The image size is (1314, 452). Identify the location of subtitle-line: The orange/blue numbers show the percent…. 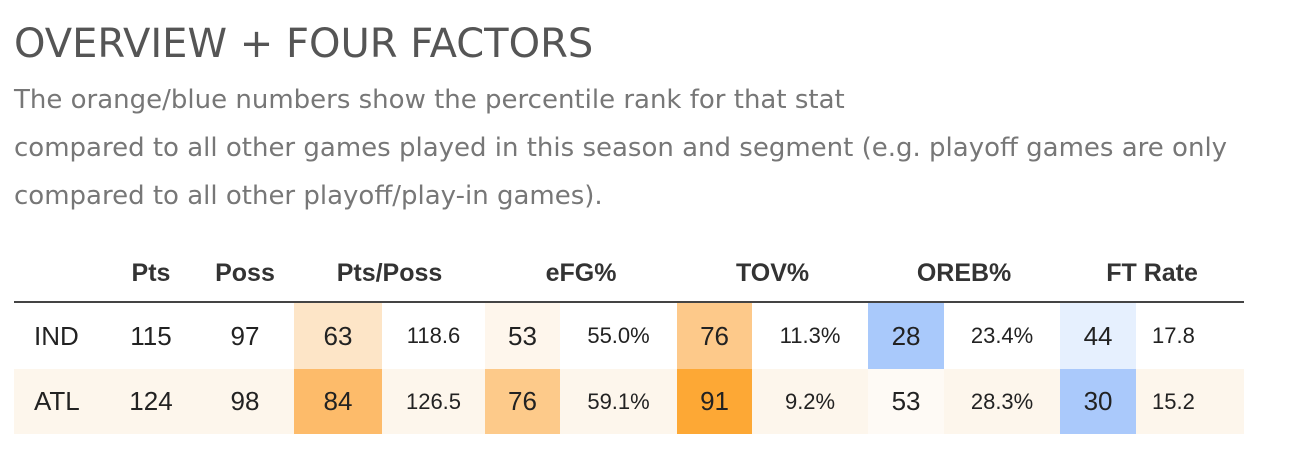
(429, 100).